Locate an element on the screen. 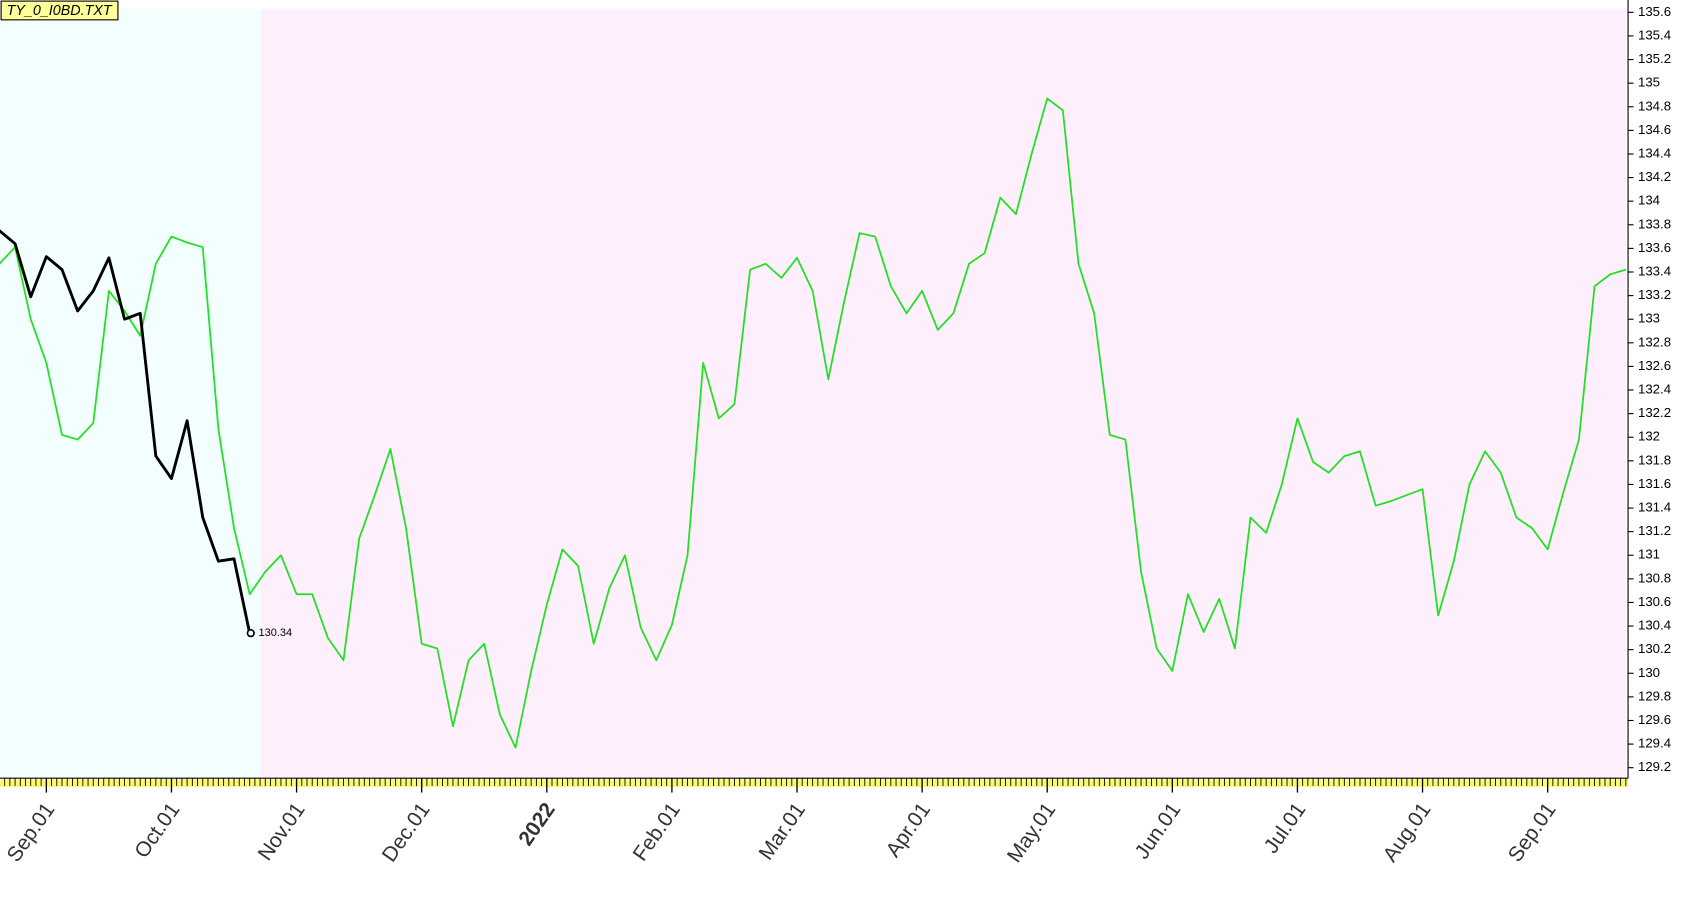 This screenshot has width=1703, height=905. y-tick-label: 129.4 is located at coordinates (1654, 743).